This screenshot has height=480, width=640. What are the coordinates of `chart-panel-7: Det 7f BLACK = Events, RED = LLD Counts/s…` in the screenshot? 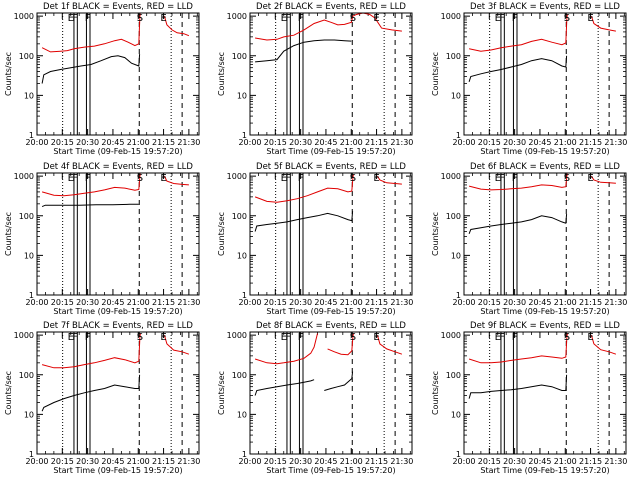 It's located at (102, 398).